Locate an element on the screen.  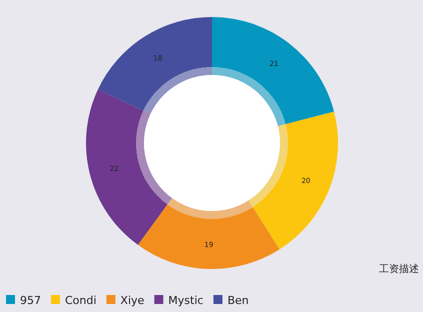
text: 工资描述 is located at coordinates (399, 269).